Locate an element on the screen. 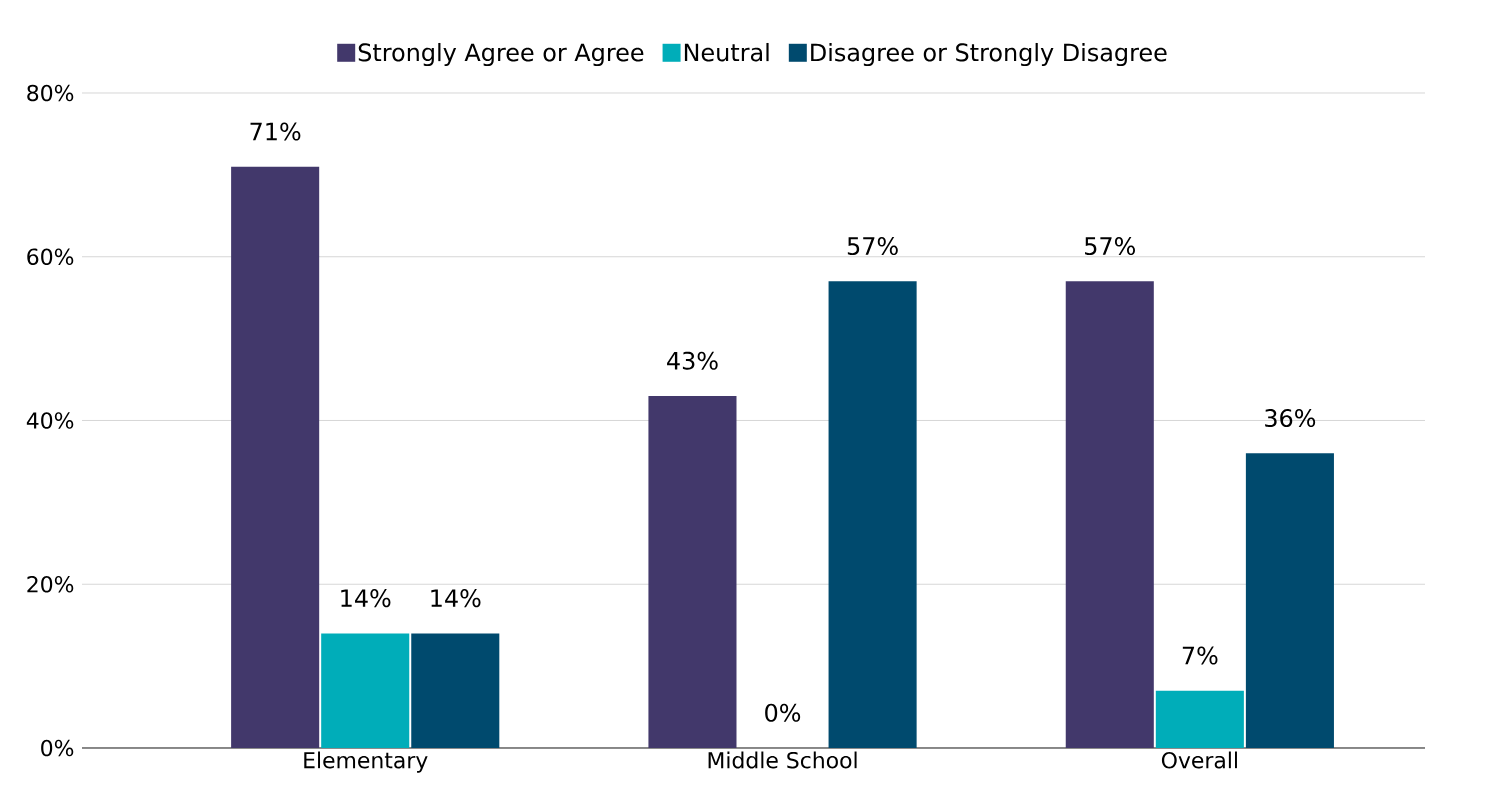 The image size is (1486, 796). data-label: 43% is located at coordinates (692, 360).